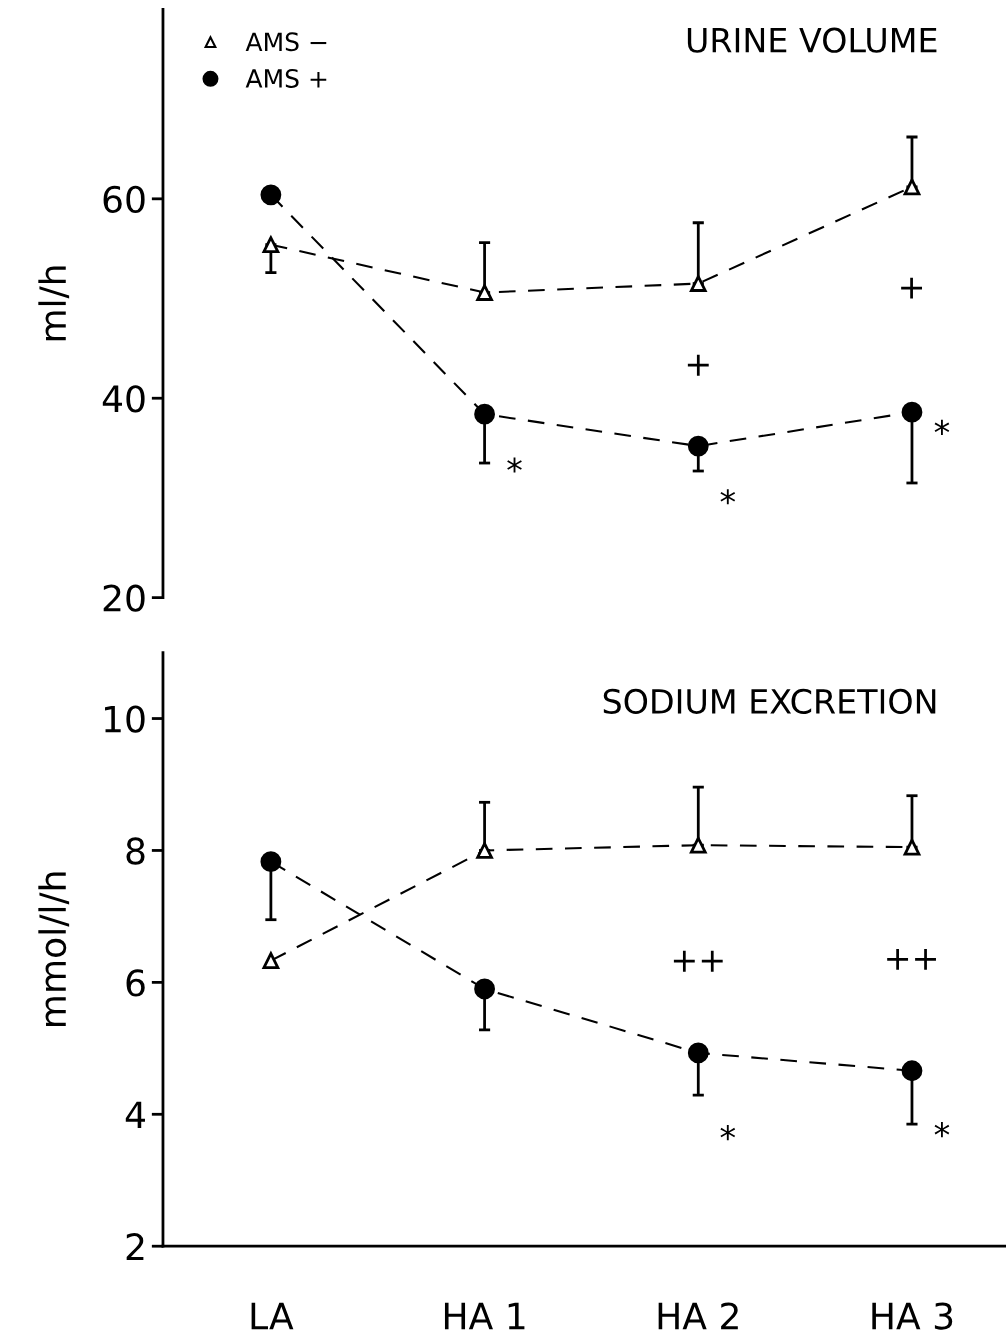 The image size is (1006, 1340). What do you see at coordinates (123, 399) in the screenshot?
I see `y-tick-label: 40` at bounding box center [123, 399].